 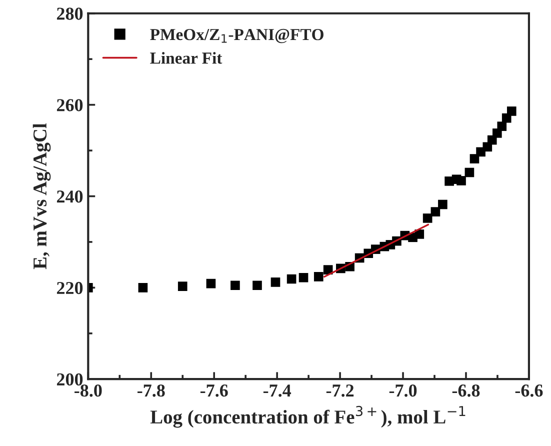 What do you see at coordinates (69, 379) in the screenshot?
I see `y-tick-label: 200` at bounding box center [69, 379].